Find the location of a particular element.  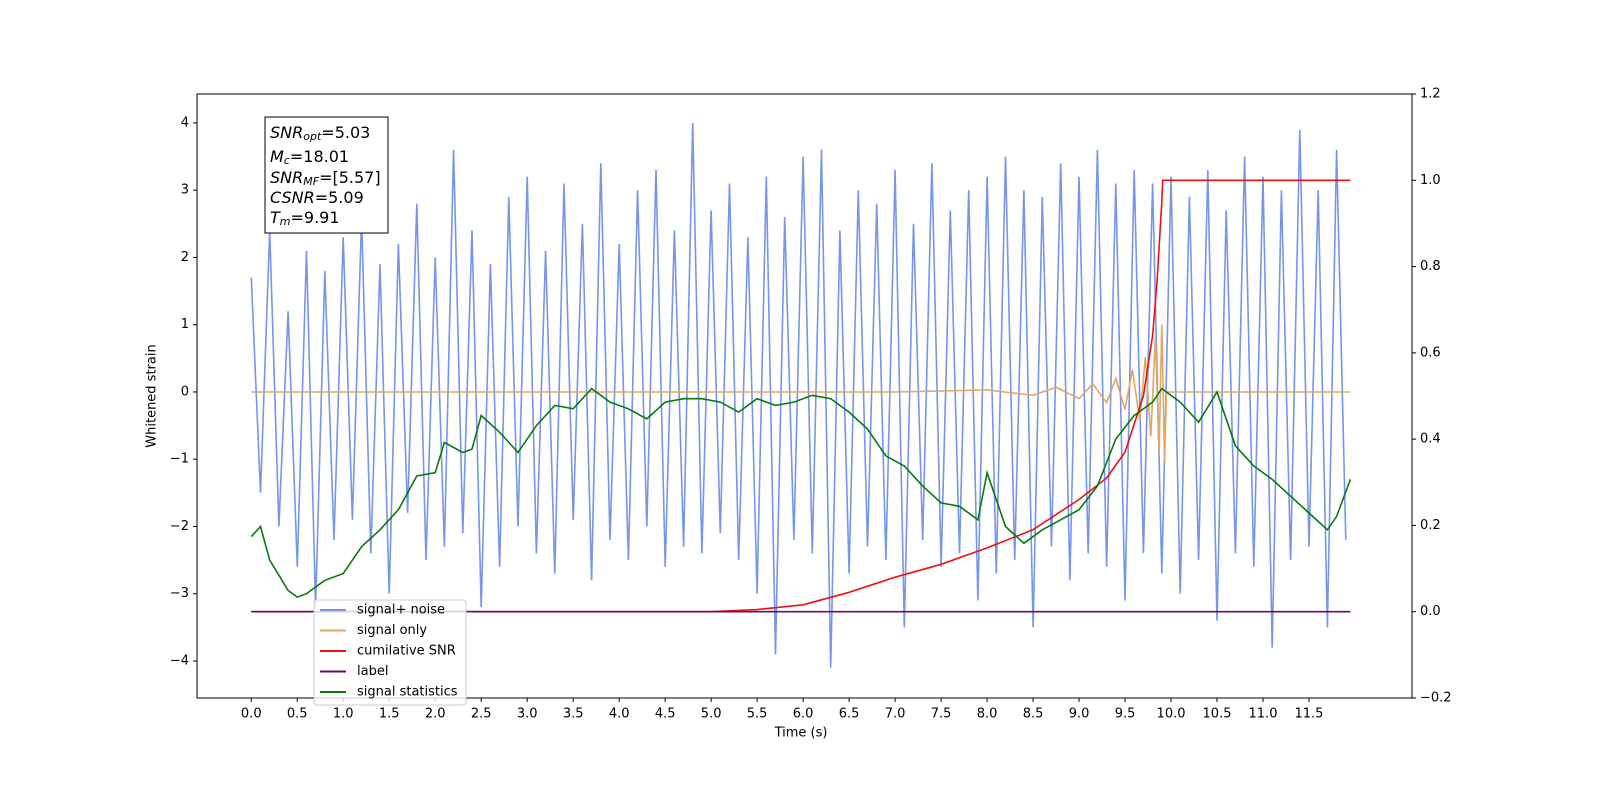

y-tick-label: 0 is located at coordinates (185, 391).